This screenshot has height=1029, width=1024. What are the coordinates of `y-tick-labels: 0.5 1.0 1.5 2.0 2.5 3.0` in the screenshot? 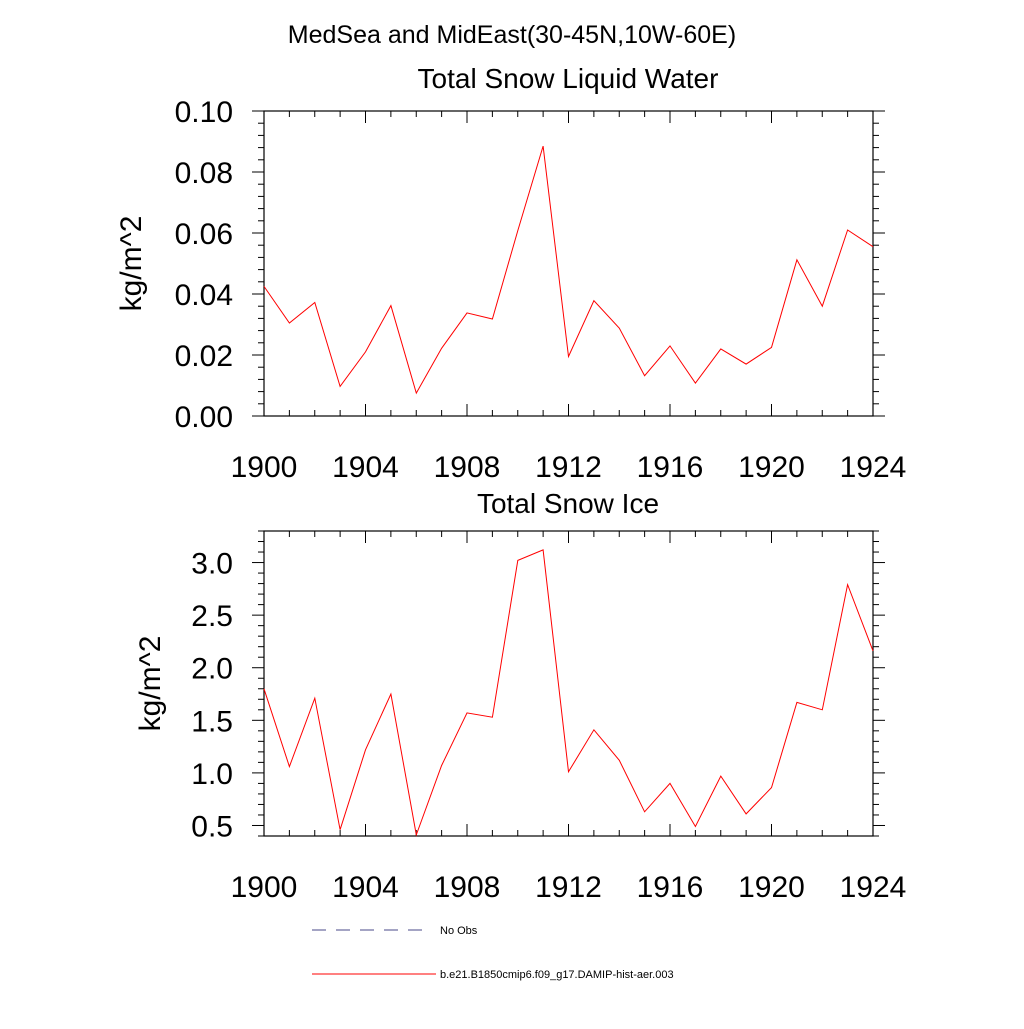 It's located at (212, 696).